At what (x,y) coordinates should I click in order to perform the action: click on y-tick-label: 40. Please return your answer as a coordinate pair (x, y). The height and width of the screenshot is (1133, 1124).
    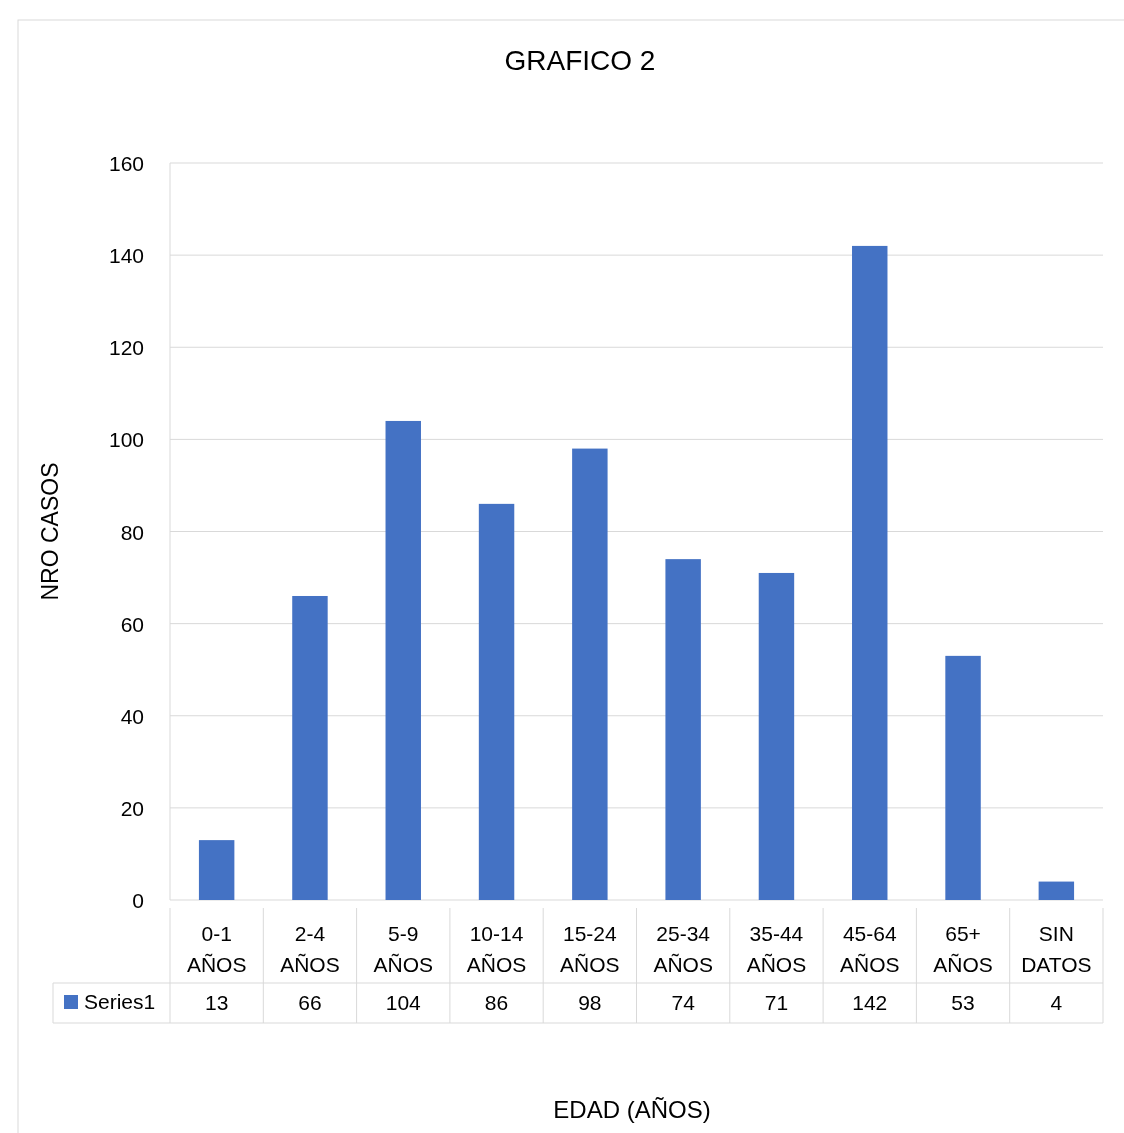
    Looking at the image, I should click on (132, 716).